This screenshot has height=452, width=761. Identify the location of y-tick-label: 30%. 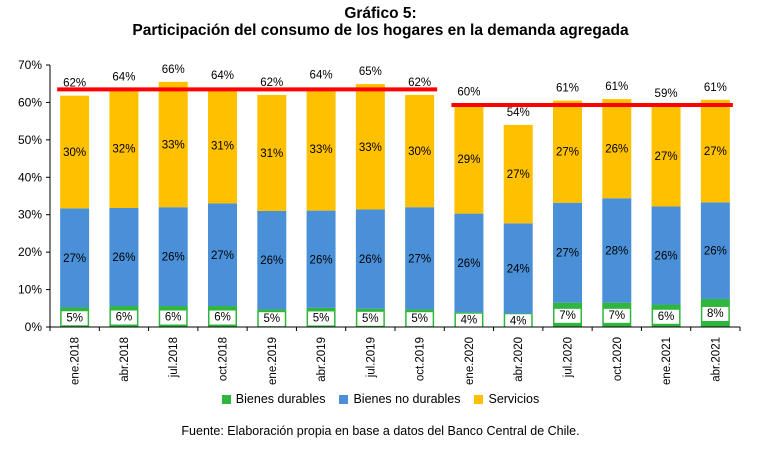
(30, 215).